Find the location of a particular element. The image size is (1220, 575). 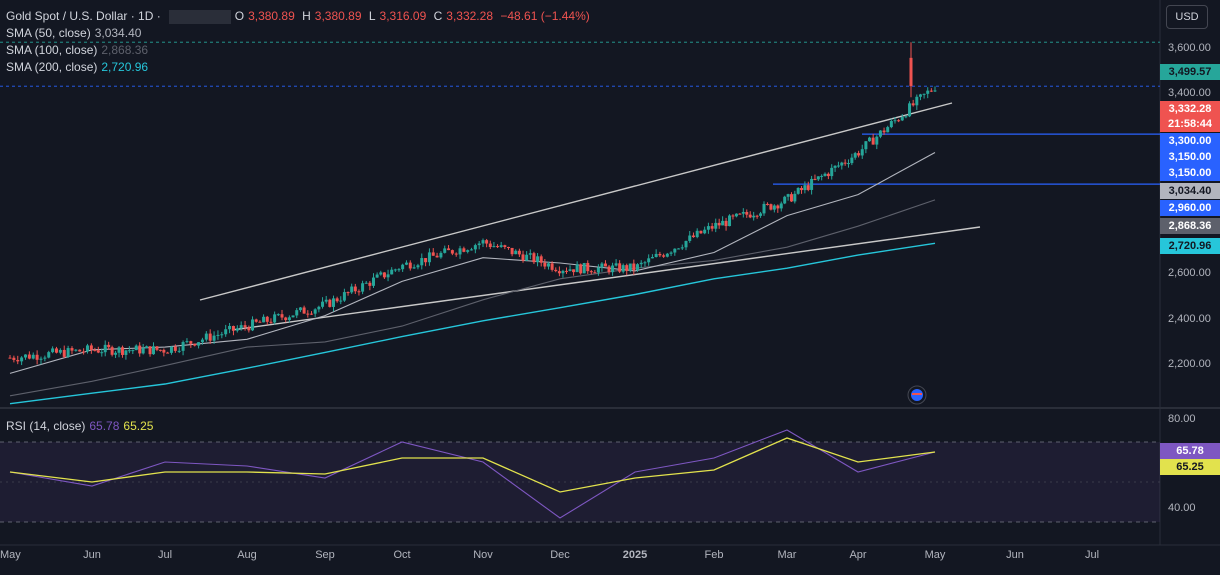

level-label-3300: 3,300.00 is located at coordinates (1190, 141).